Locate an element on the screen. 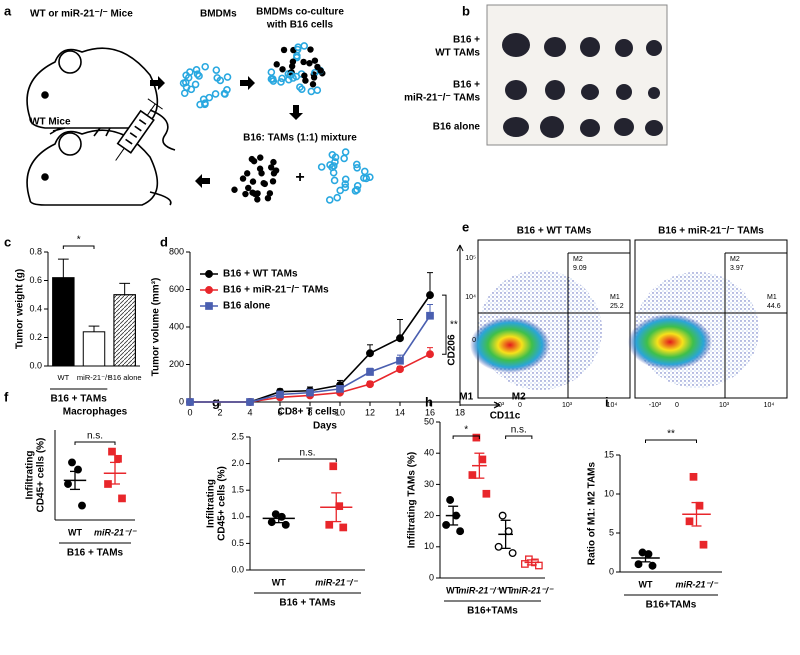 The image size is (800, 655). significance-bracket is located at coordinates (444, 324).